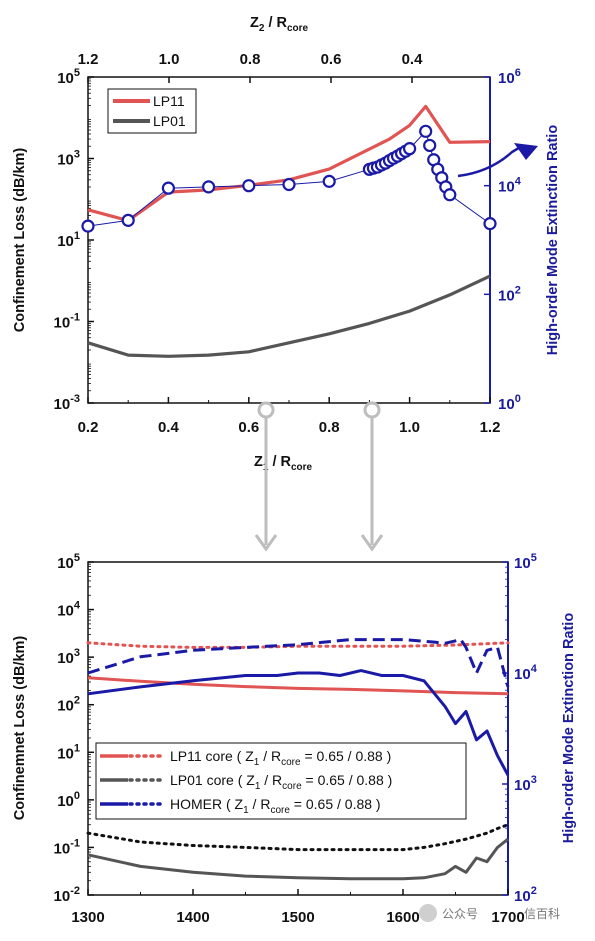  I want to click on watermark-text-1: 公众号, so click(460, 914).